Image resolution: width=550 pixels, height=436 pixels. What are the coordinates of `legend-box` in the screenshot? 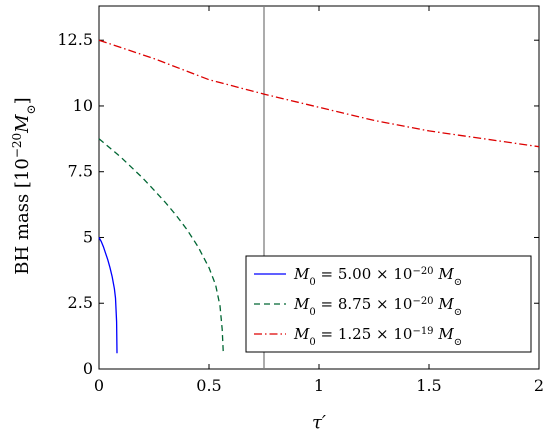 It's located at (388, 304).